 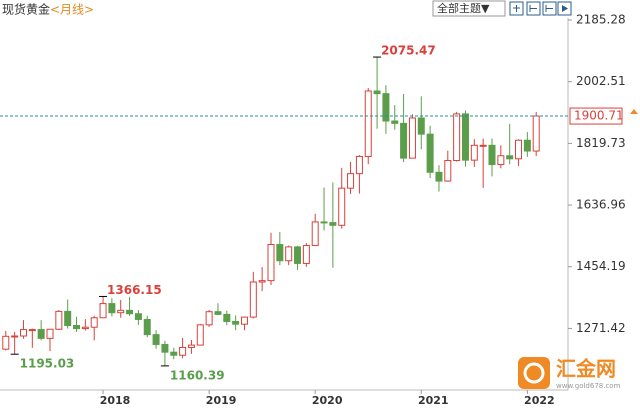 What do you see at coordinates (433, 400) in the screenshot?
I see `x-tick-label: 2021` at bounding box center [433, 400].